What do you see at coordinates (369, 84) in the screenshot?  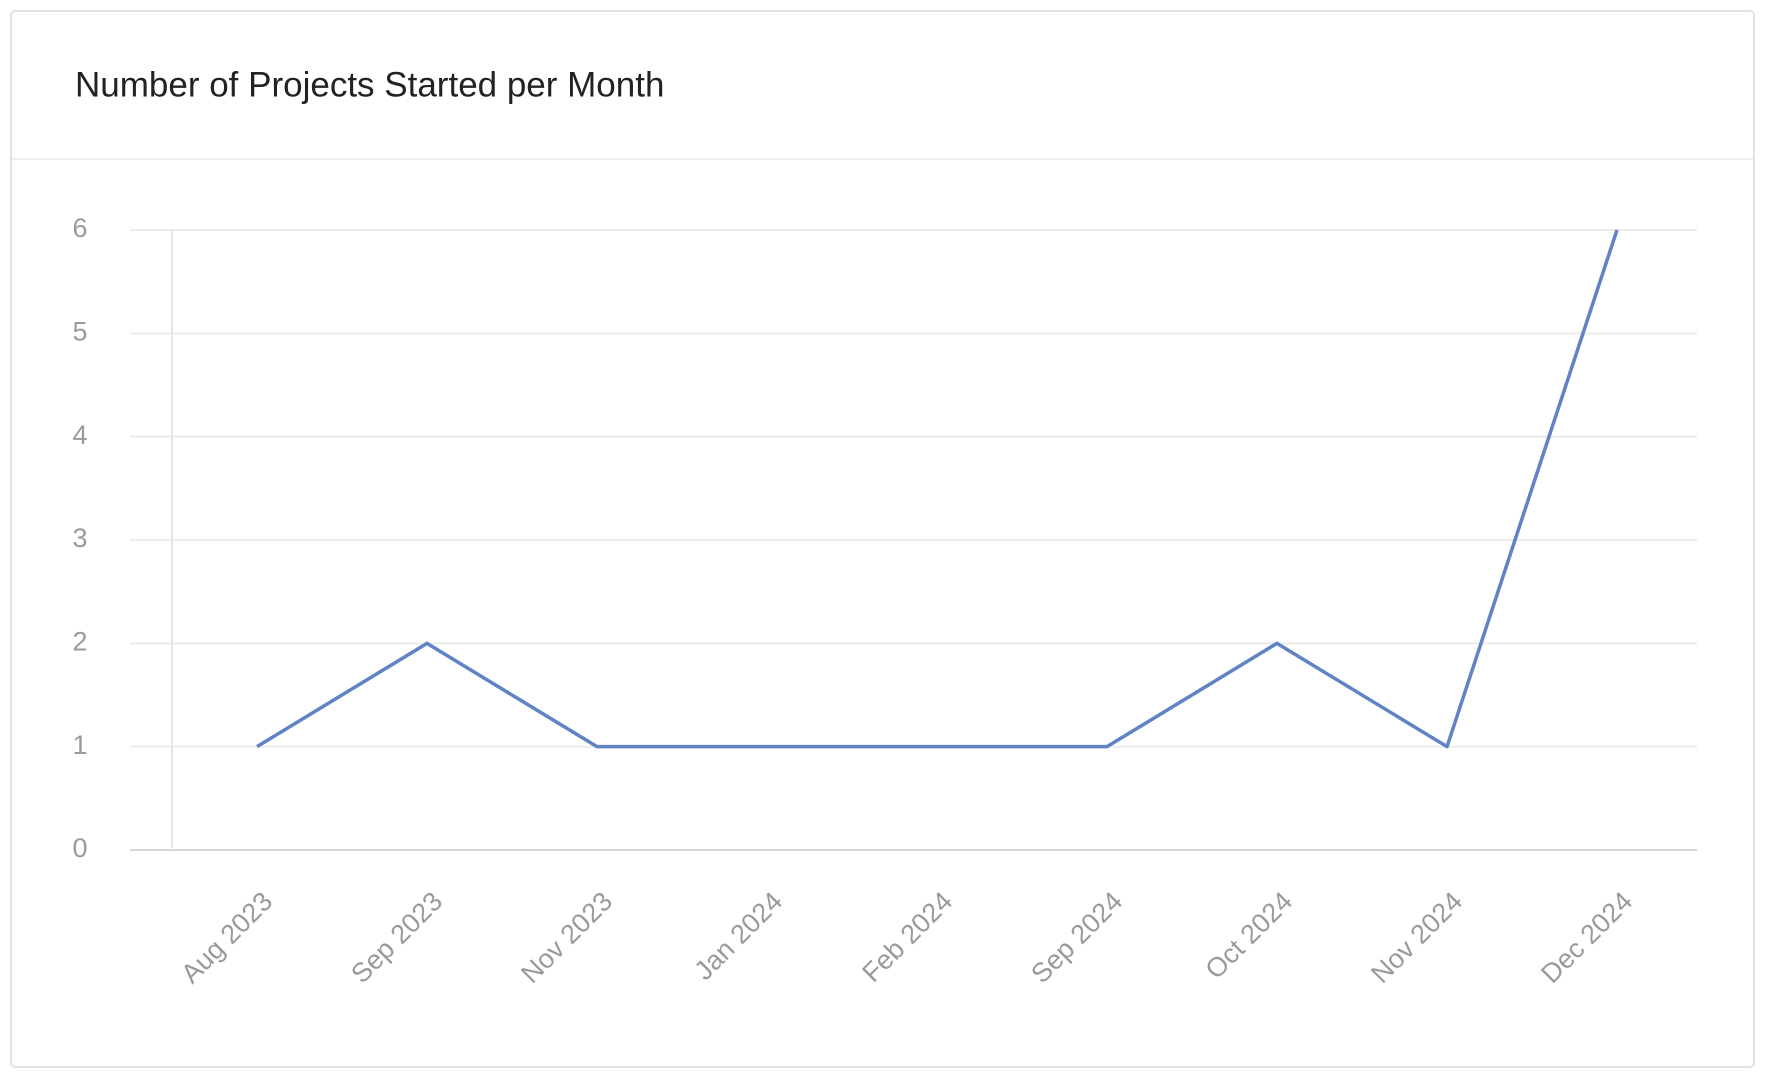 I see `chart-title: Number of Projects Started per Month` at bounding box center [369, 84].